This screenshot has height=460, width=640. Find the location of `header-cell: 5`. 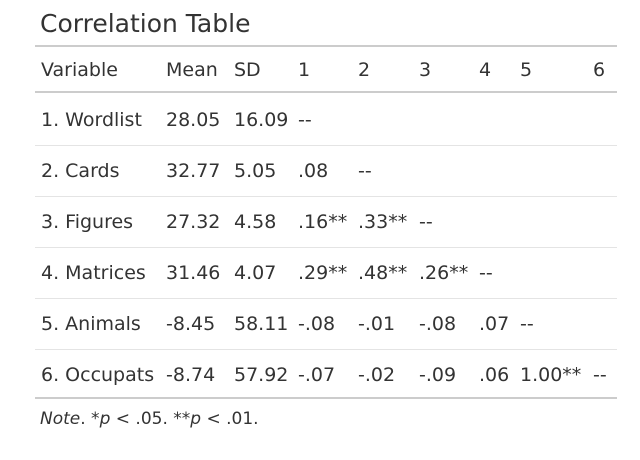

header-cell: 5 is located at coordinates (526, 70).